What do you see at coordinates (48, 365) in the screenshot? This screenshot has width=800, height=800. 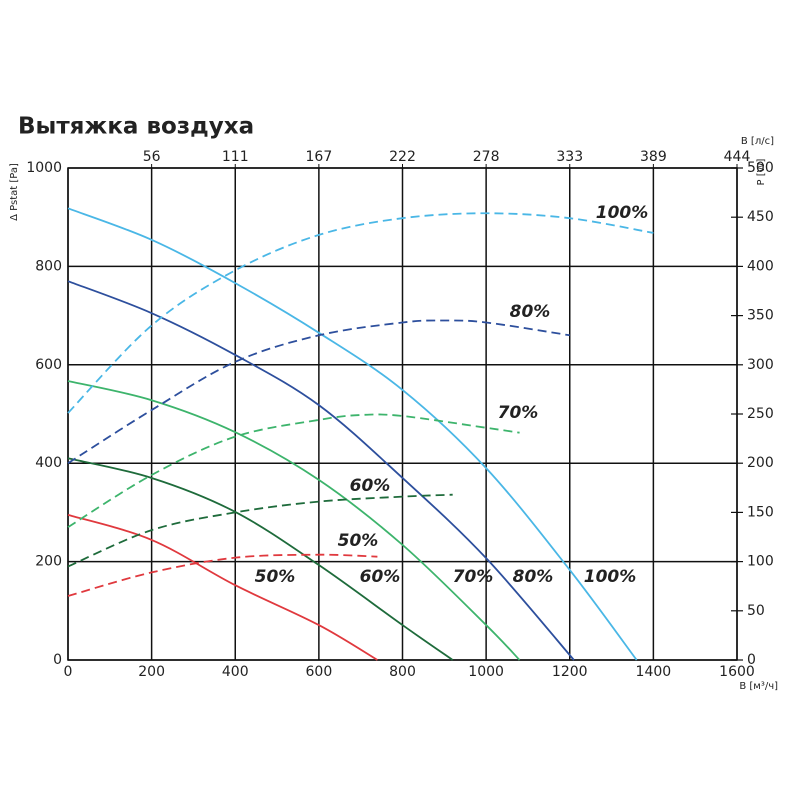 I see `y-tick-label: 600` at bounding box center [48, 365].